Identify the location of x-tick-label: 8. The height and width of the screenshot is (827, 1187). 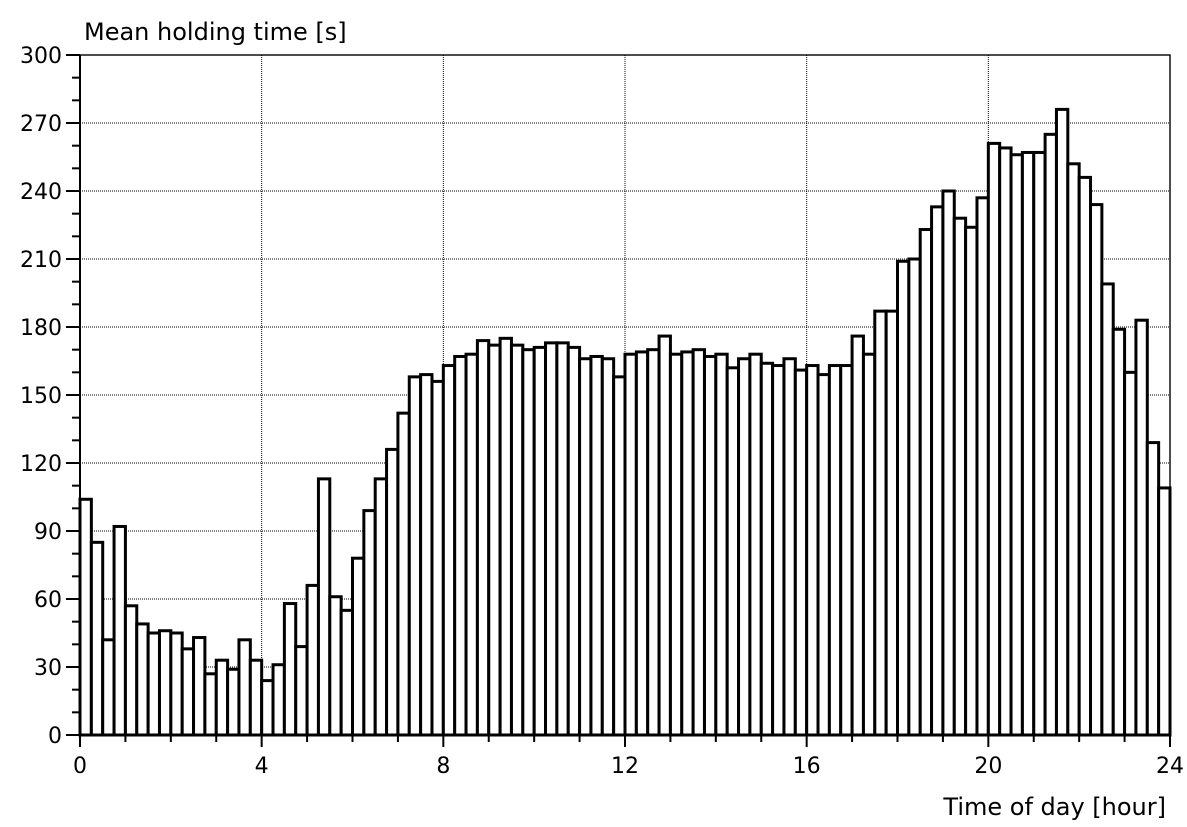
(443, 766).